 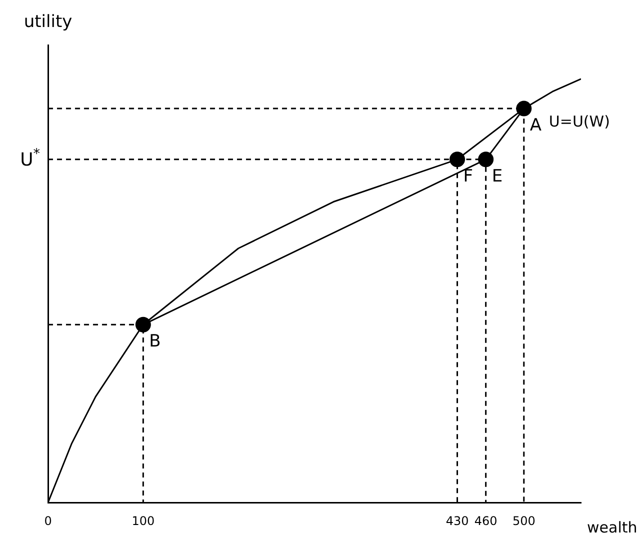 I want to click on x-tick-label: 0, so click(x=48, y=521).